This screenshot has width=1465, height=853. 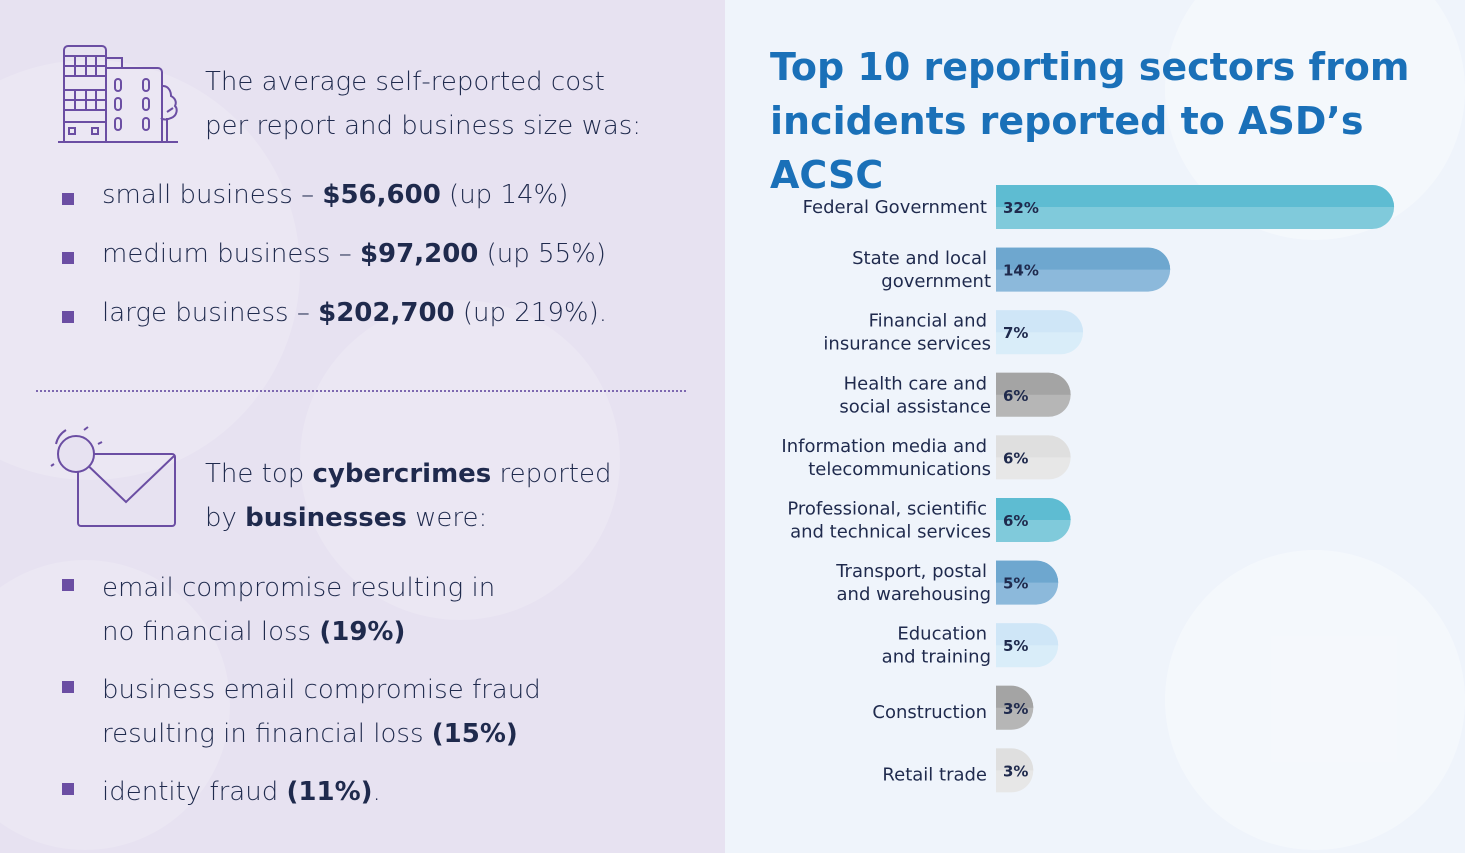 I want to click on cost-intro-line: The average self-reported cost, so click(x=405, y=82).